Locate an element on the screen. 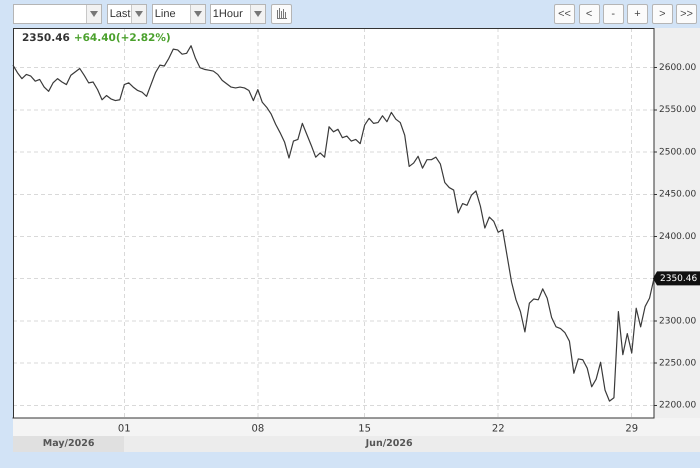 The image size is (700, 468). button: + is located at coordinates (637, 14).